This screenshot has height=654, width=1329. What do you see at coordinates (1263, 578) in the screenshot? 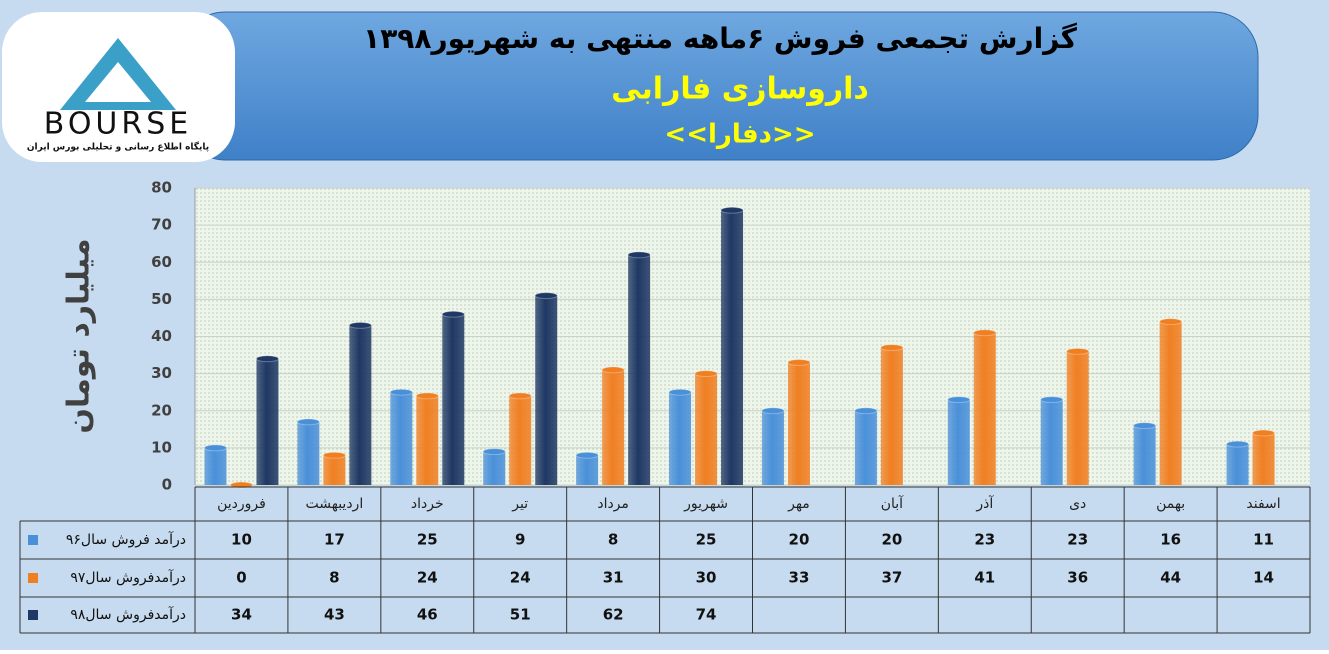
I see `data-label: 14` at bounding box center [1263, 578].